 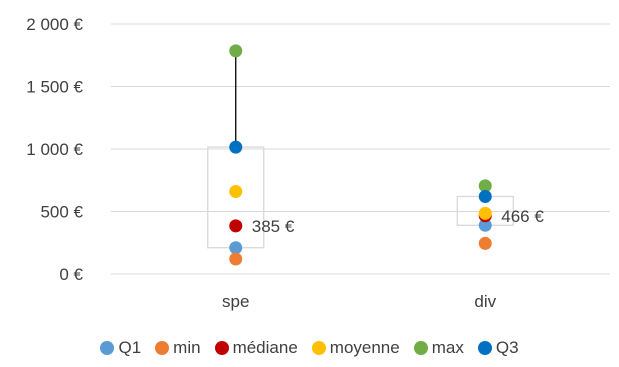 I want to click on y-tick-label: 1 500 €, so click(x=54, y=87).